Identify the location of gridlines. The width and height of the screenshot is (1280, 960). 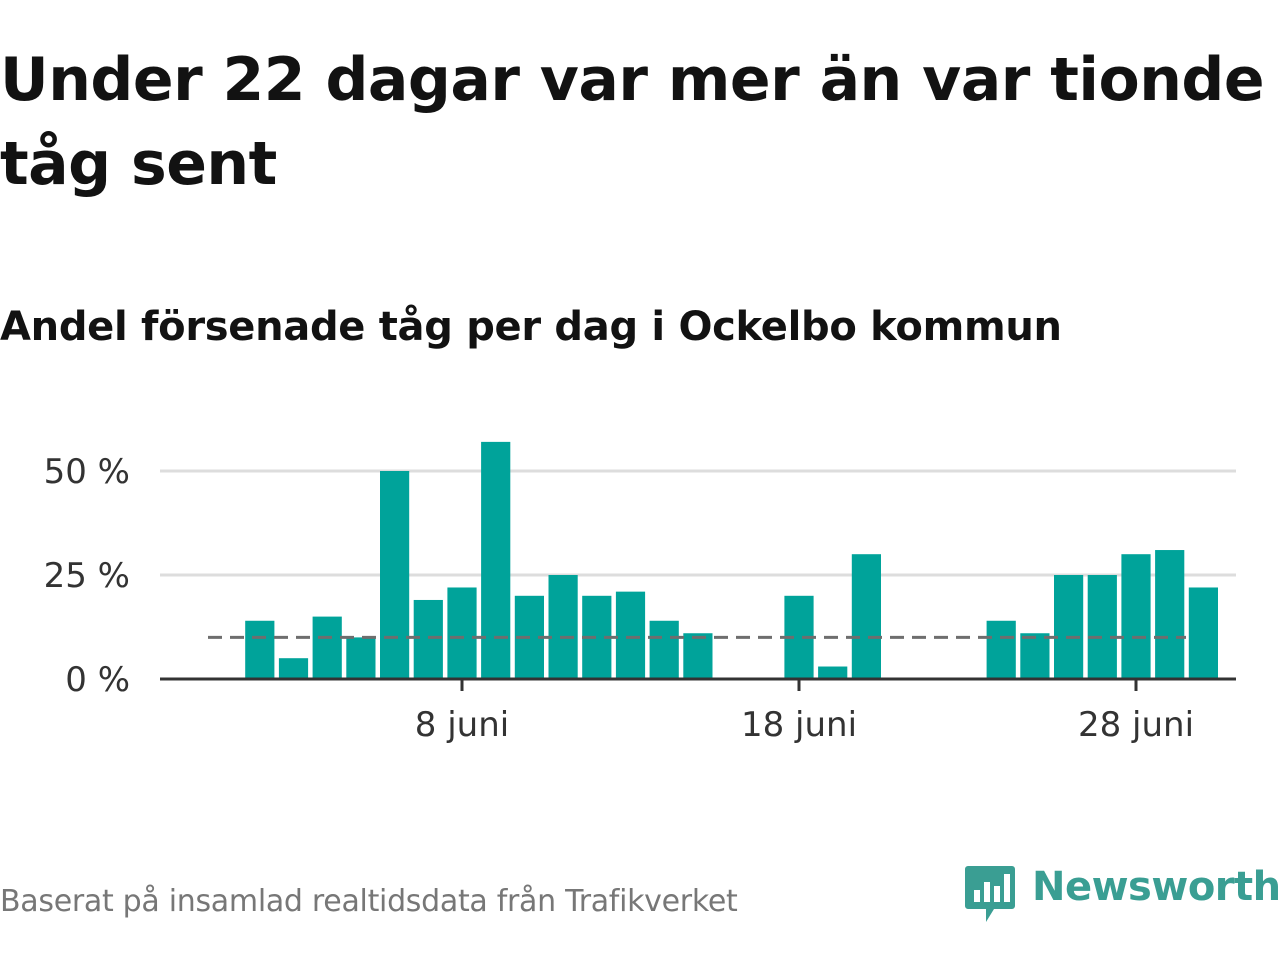
(698, 523).